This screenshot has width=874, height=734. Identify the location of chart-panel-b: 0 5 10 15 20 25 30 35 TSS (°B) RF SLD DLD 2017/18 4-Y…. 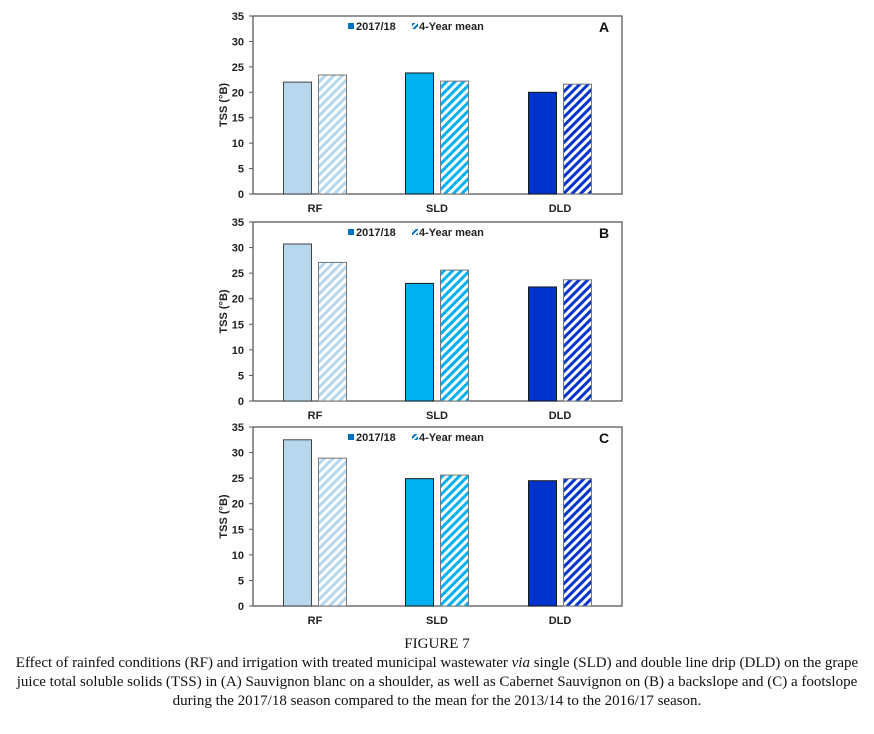
(420, 319).